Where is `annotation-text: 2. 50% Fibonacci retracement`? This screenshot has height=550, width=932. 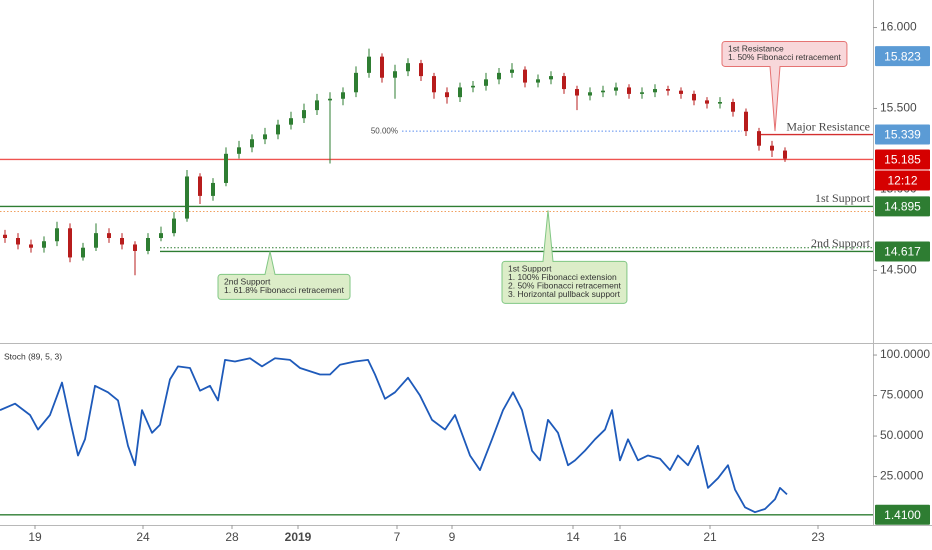
annotation-text: 2. 50% Fibonacci retracement is located at coordinates (565, 286).